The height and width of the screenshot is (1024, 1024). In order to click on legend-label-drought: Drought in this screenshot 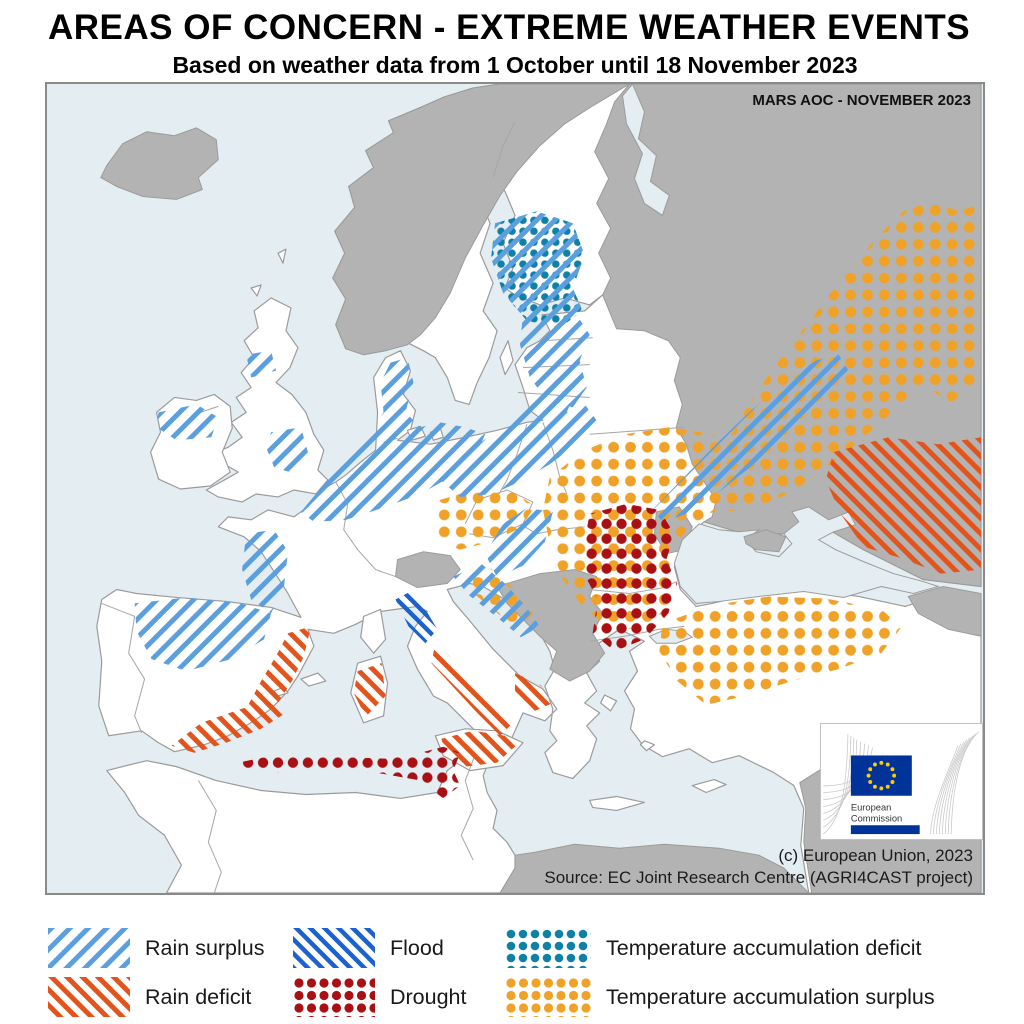, I will do `click(428, 996)`.